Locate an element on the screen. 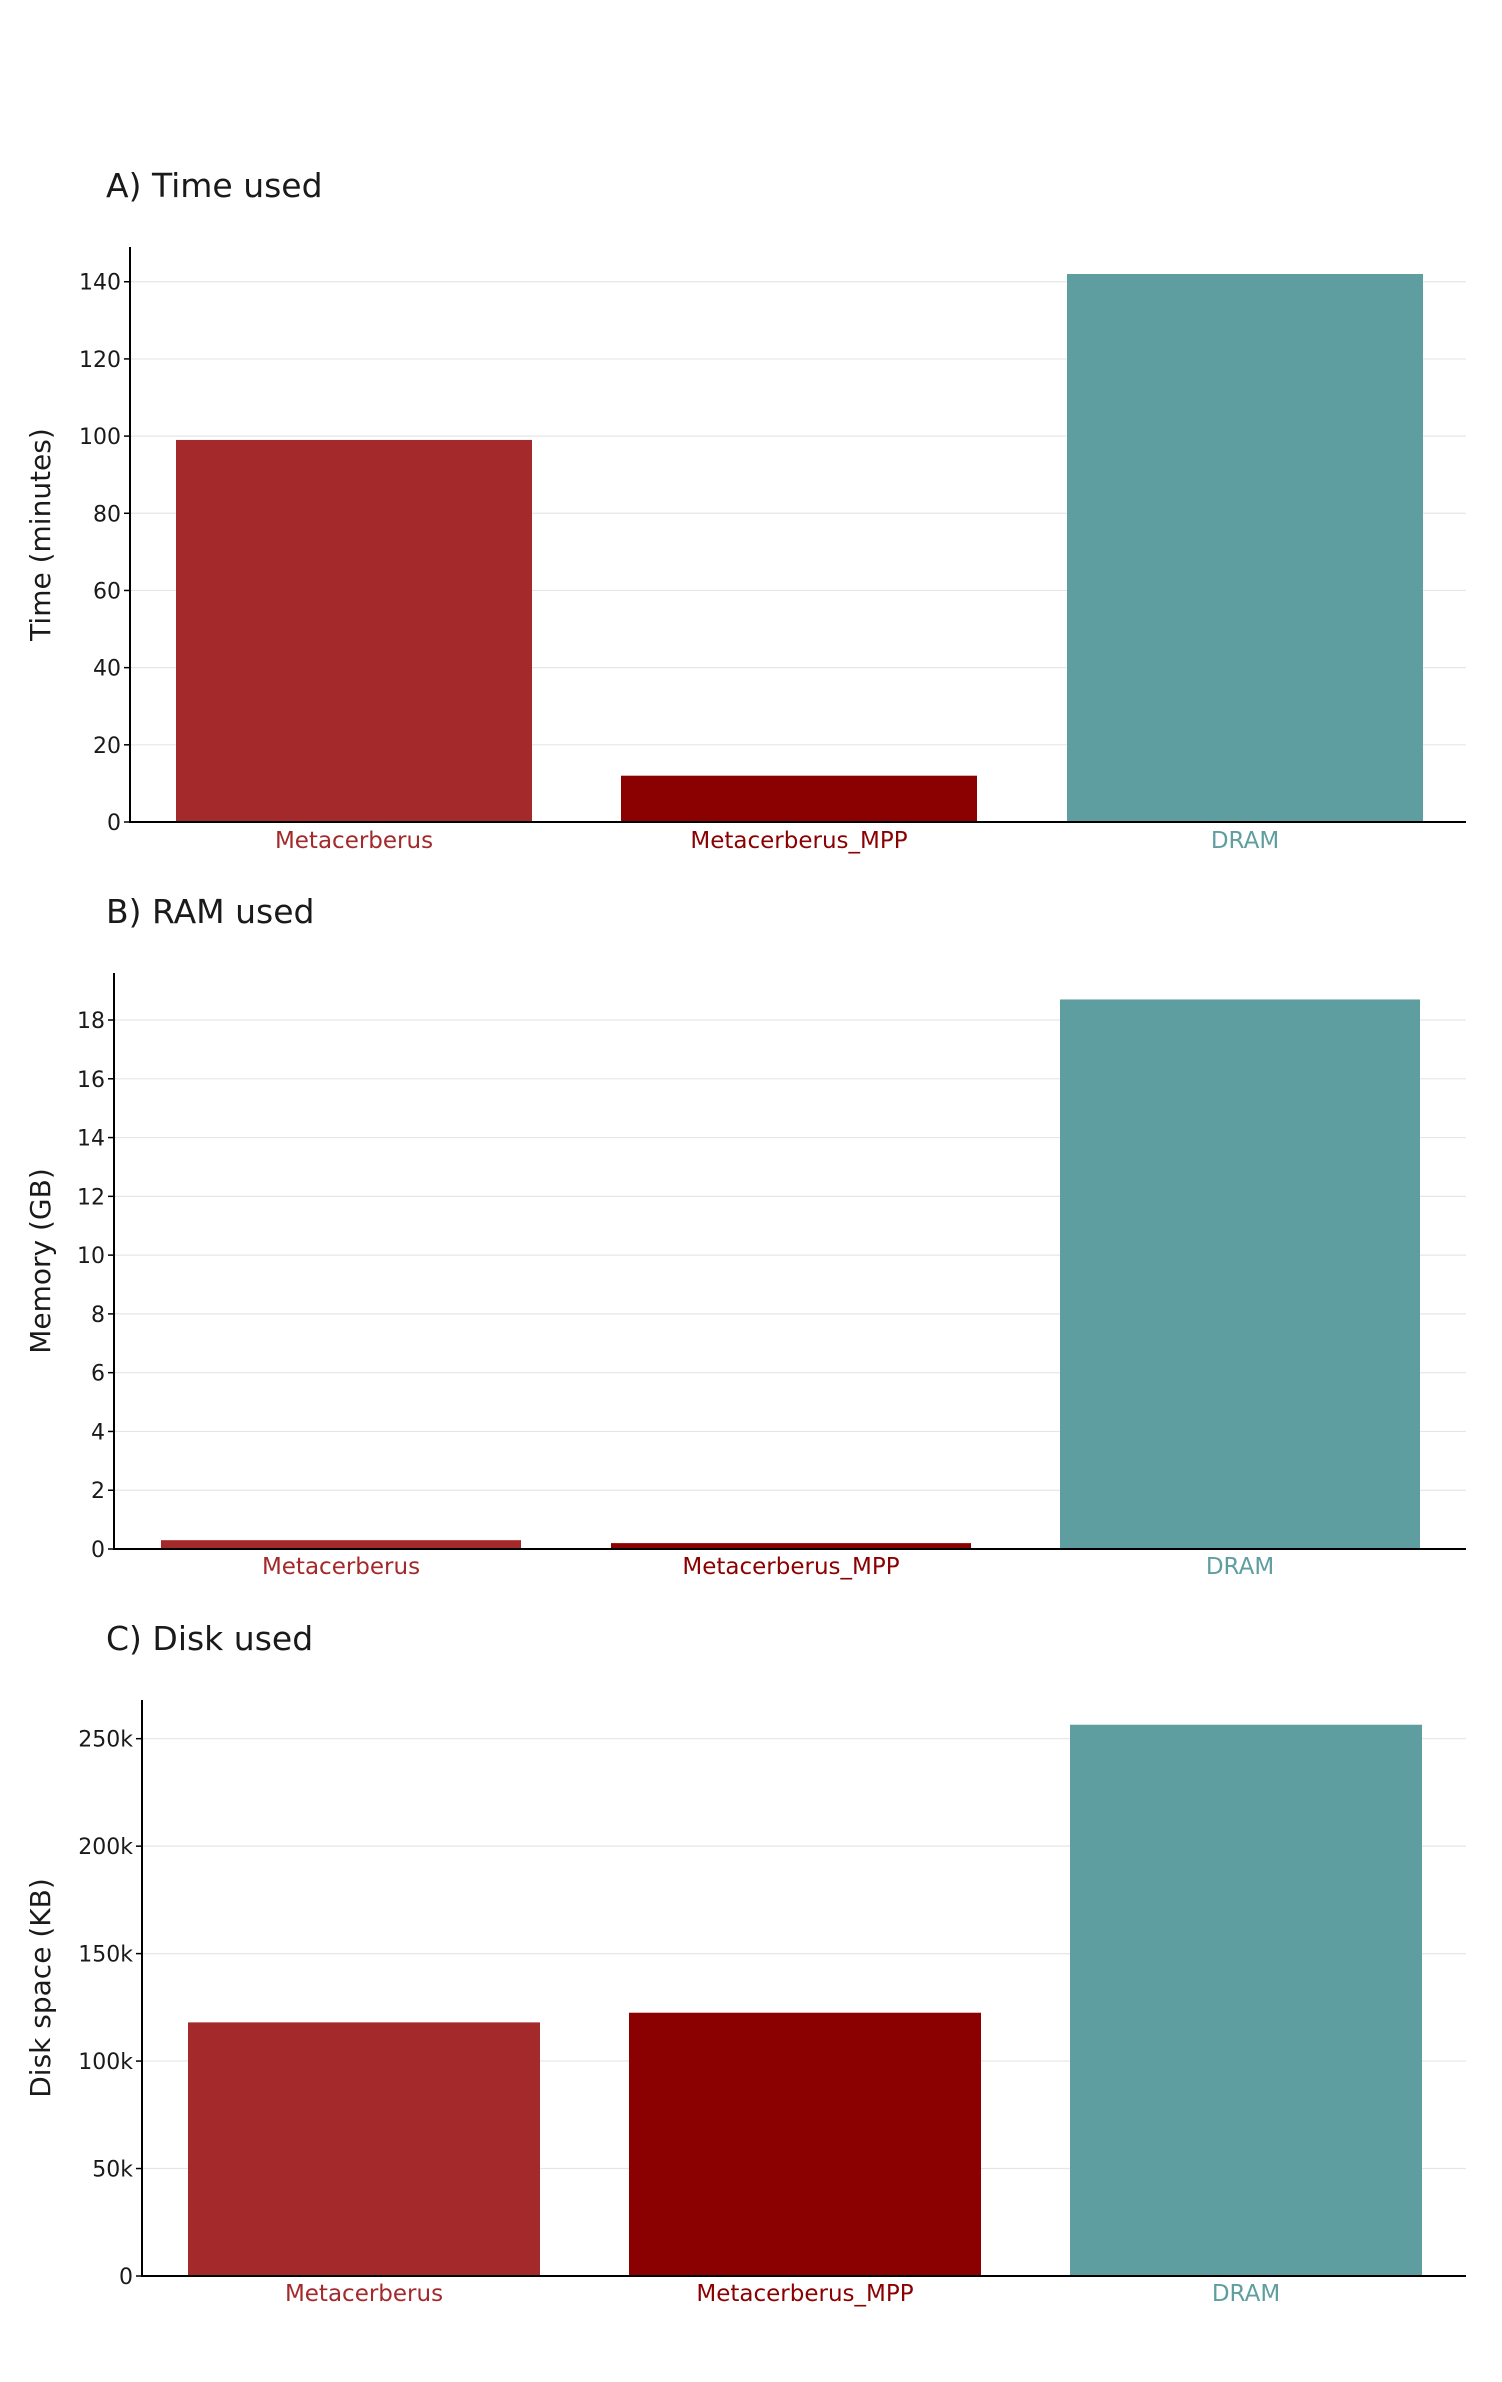 This screenshot has height=2382, width=1502. y-tick-label: 20 is located at coordinates (107, 746).